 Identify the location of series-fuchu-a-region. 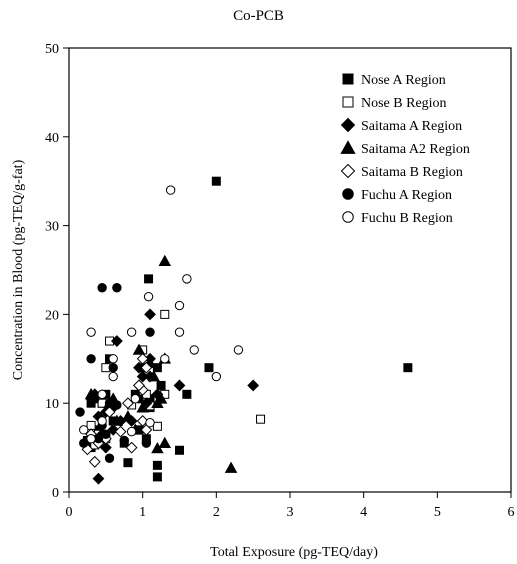
(115, 373).